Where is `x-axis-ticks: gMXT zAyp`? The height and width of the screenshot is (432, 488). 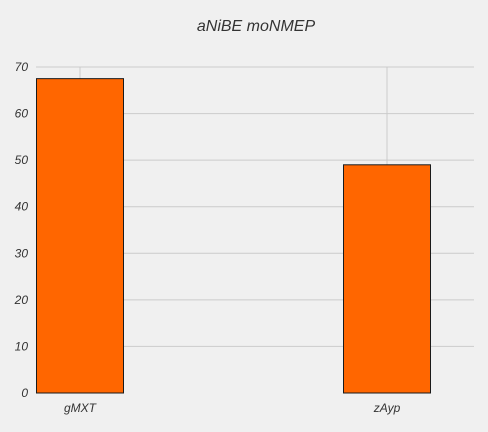
x-axis-ticks: gMXT zAyp is located at coordinates (232, 408).